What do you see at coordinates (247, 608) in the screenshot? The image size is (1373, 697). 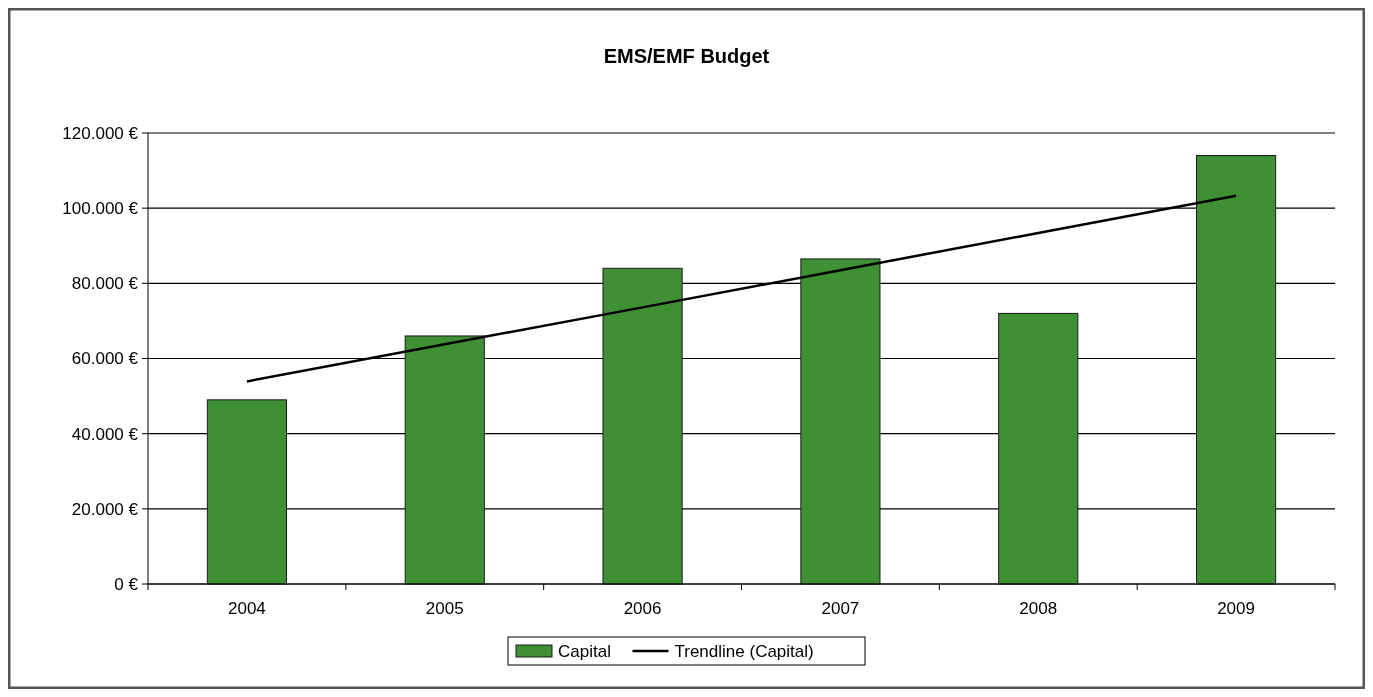 I see `x-tick-label: 2004` at bounding box center [247, 608].